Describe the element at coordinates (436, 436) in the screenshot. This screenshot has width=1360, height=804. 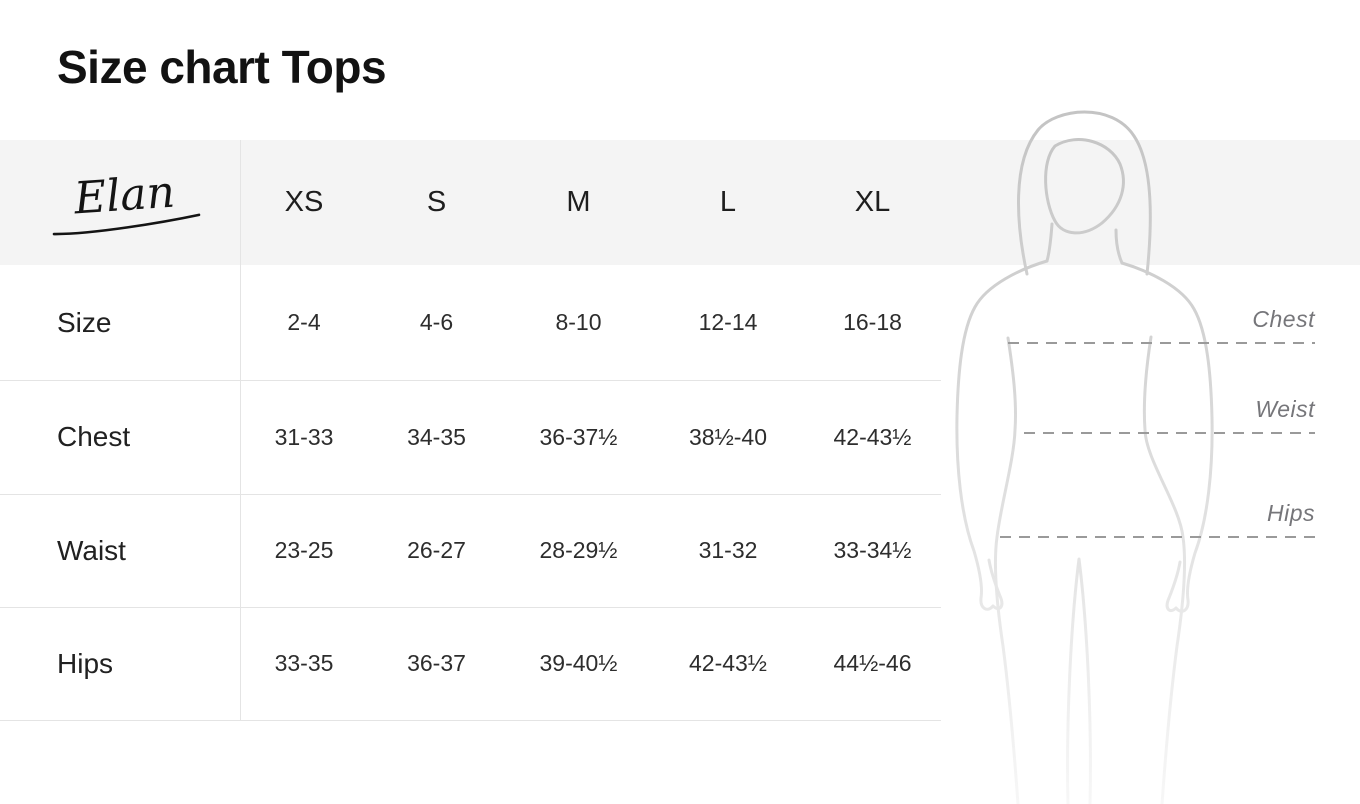
I see `table-cell-chest-s: 34-35` at that location.